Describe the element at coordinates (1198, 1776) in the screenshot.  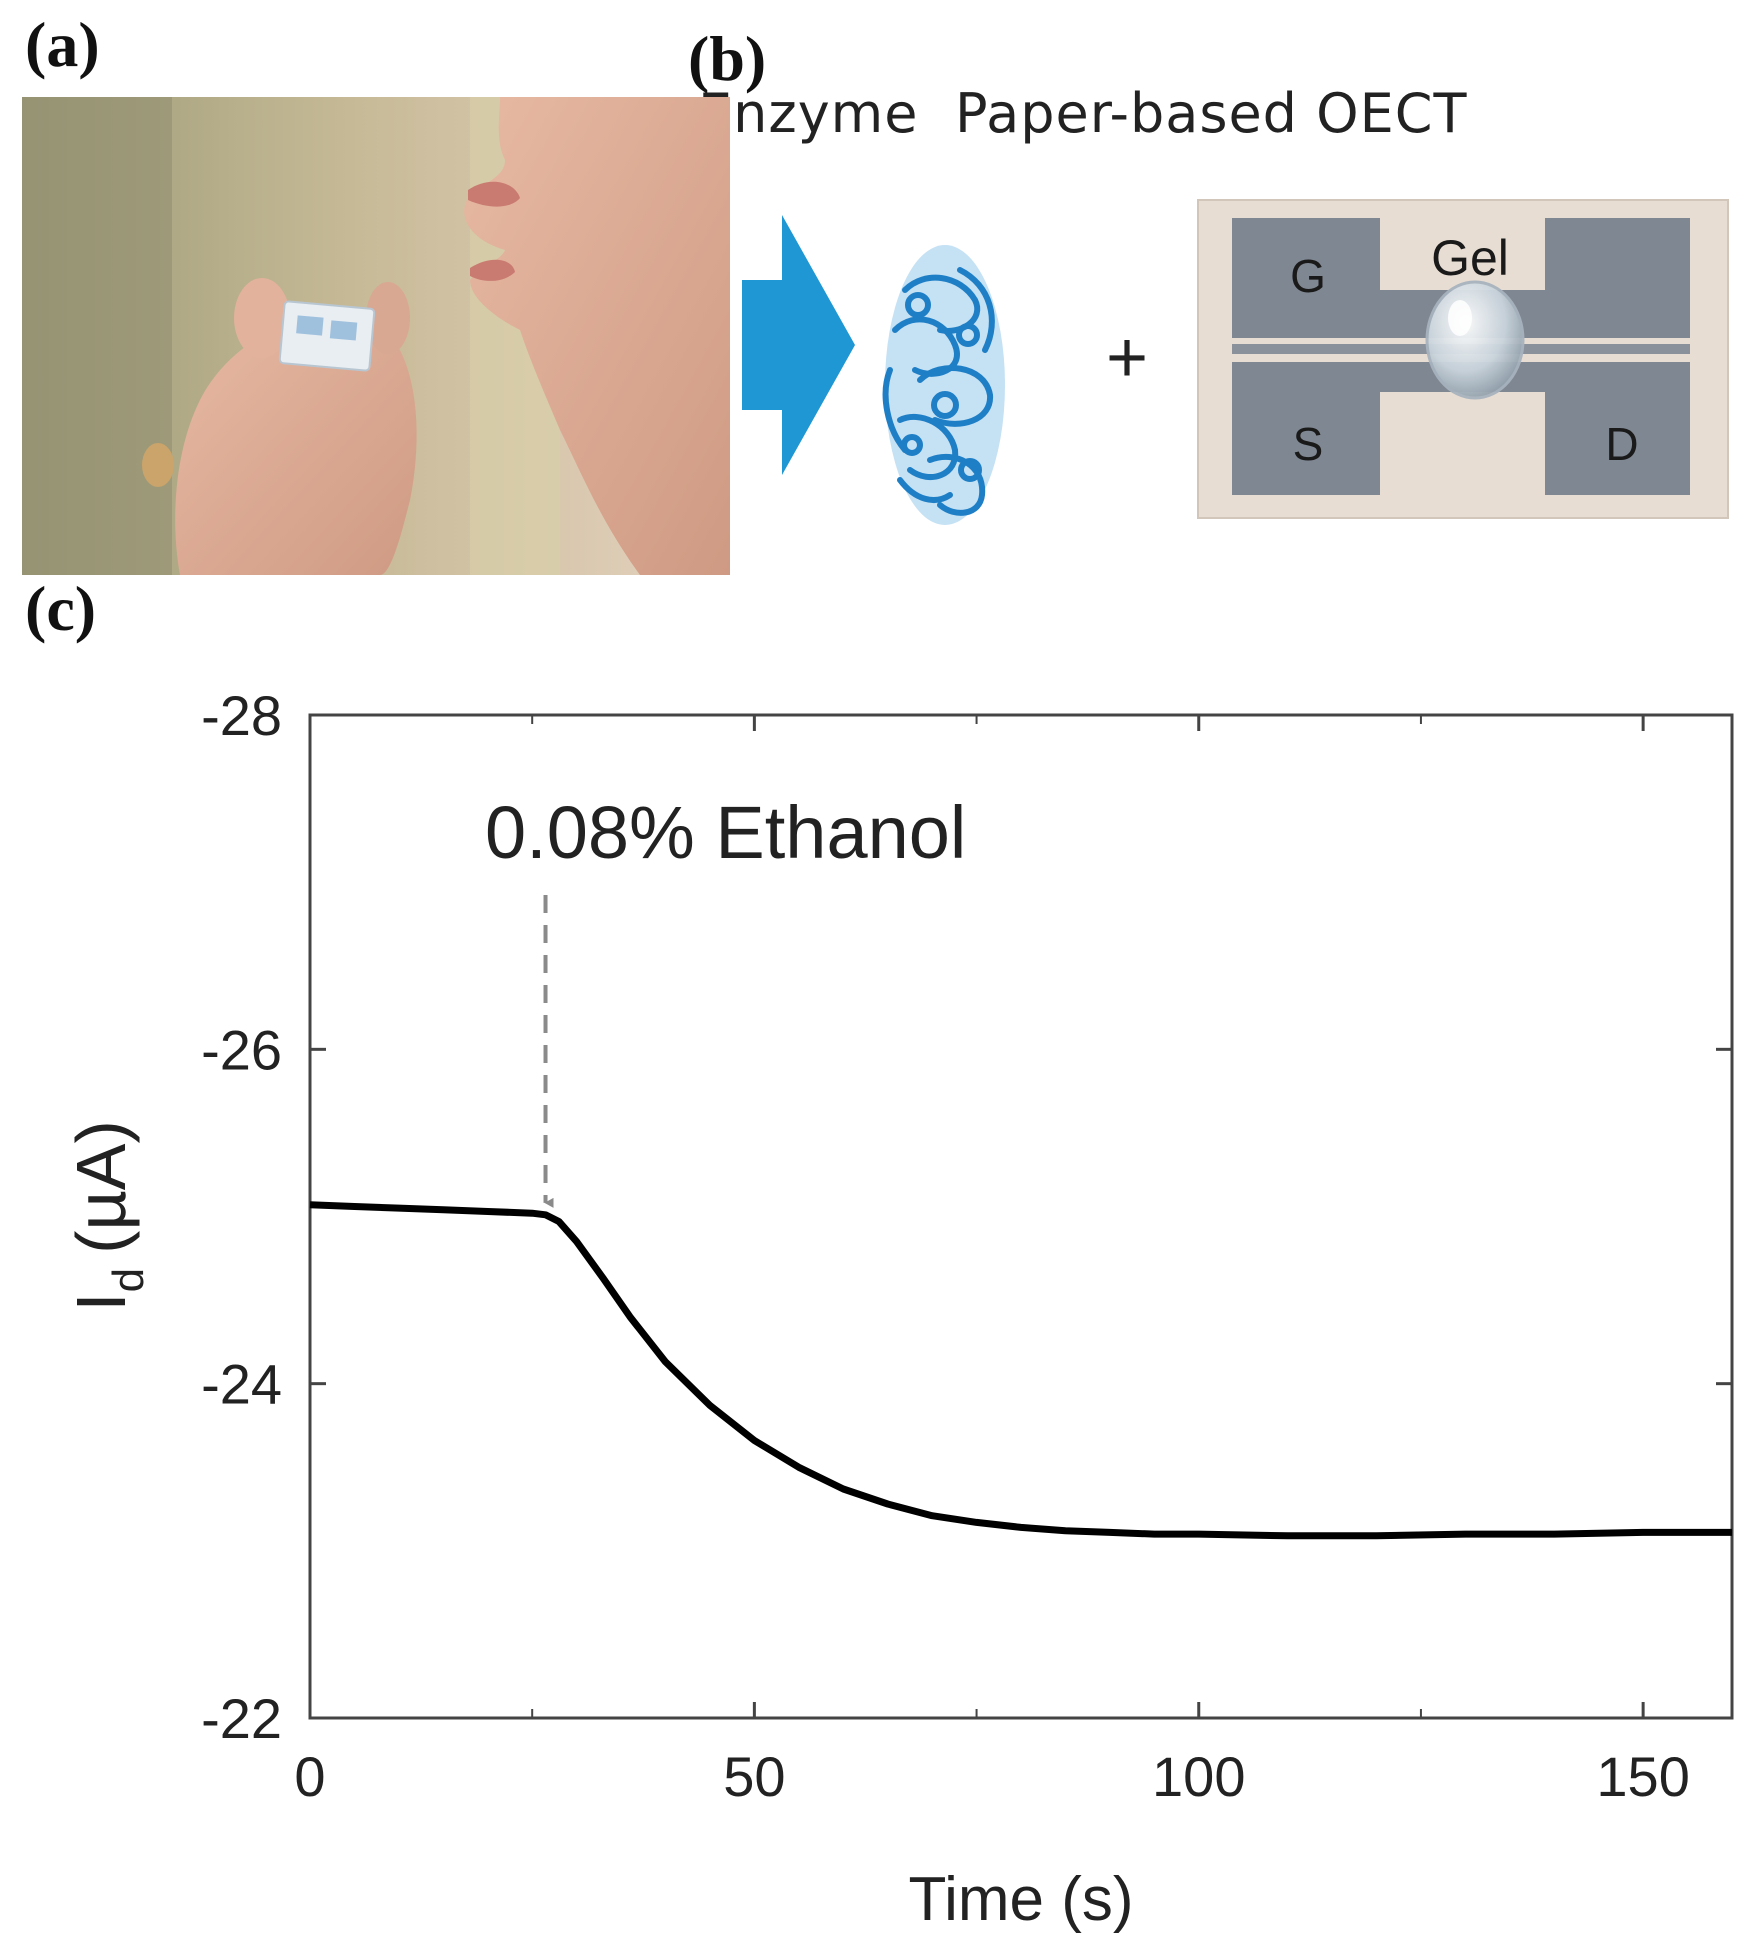
I see `x-tick-label: 100` at that location.